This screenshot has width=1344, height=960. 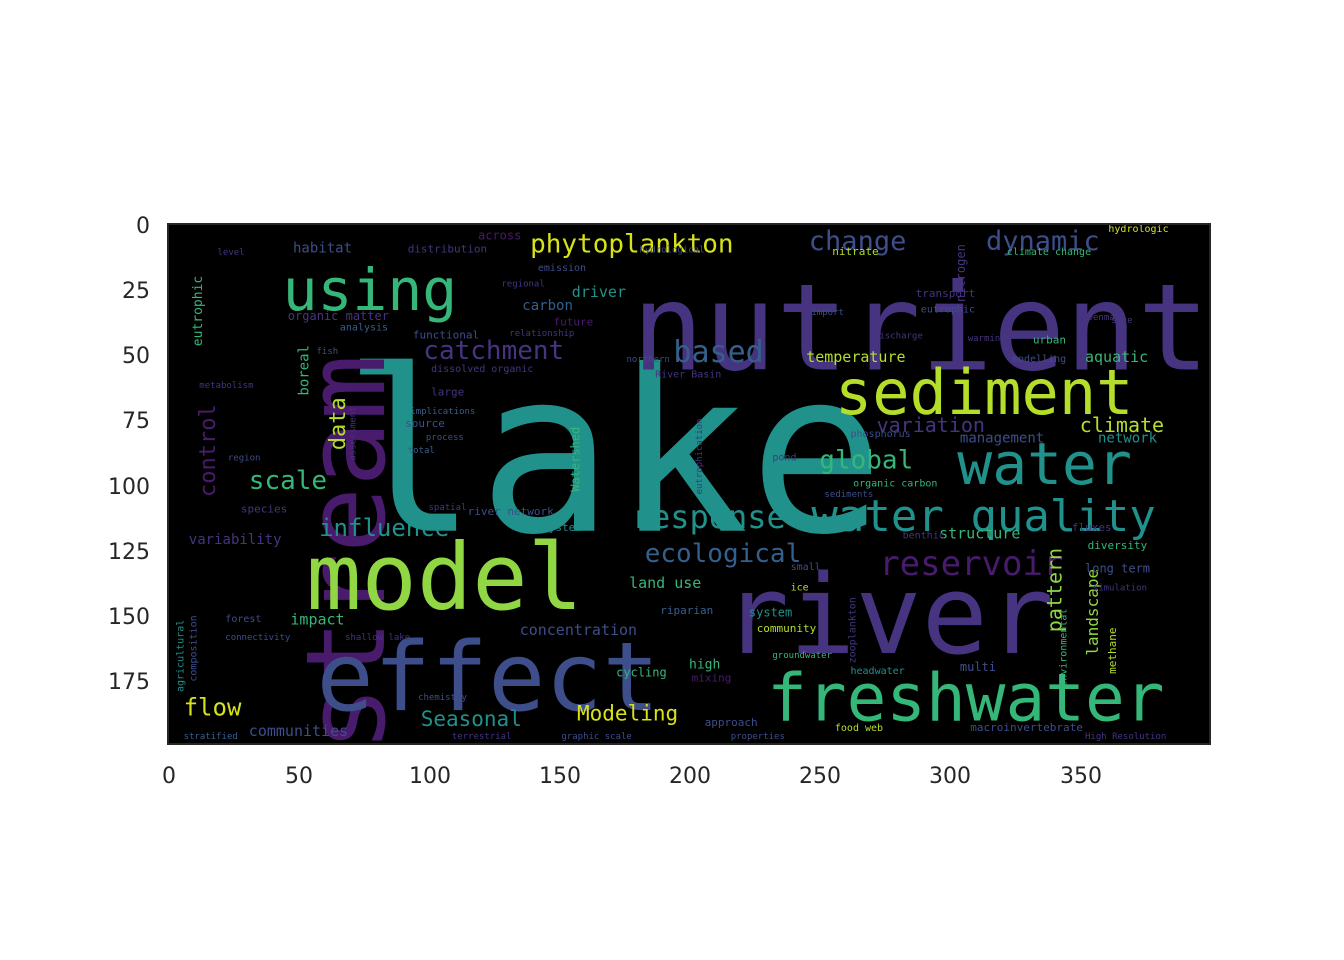 I want to click on x-tick-label: 350, so click(x=1081, y=776).